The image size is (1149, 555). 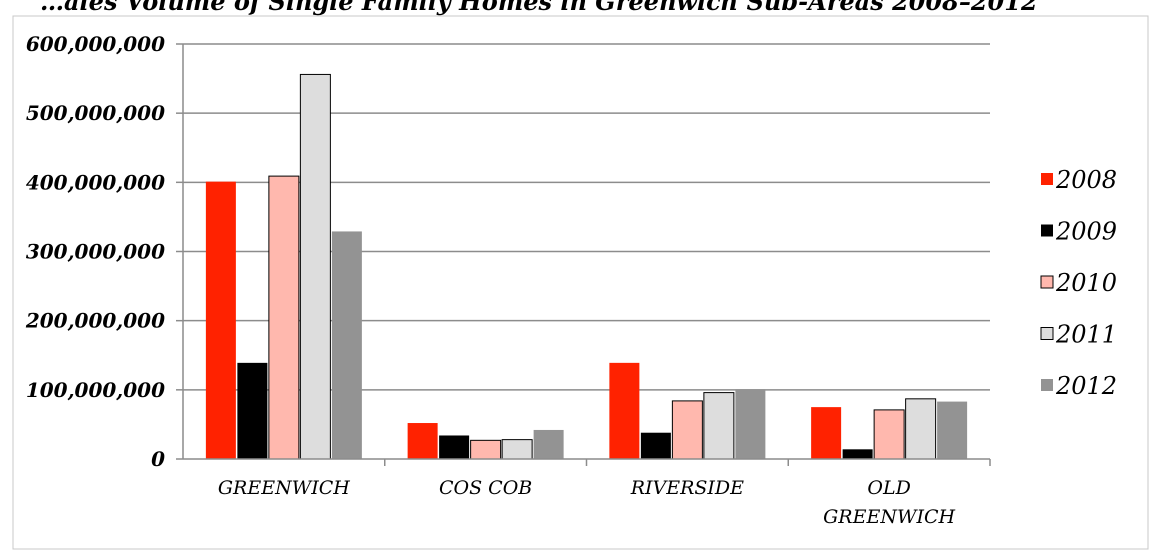 I want to click on bar-2010-riverside, so click(x=687, y=430).